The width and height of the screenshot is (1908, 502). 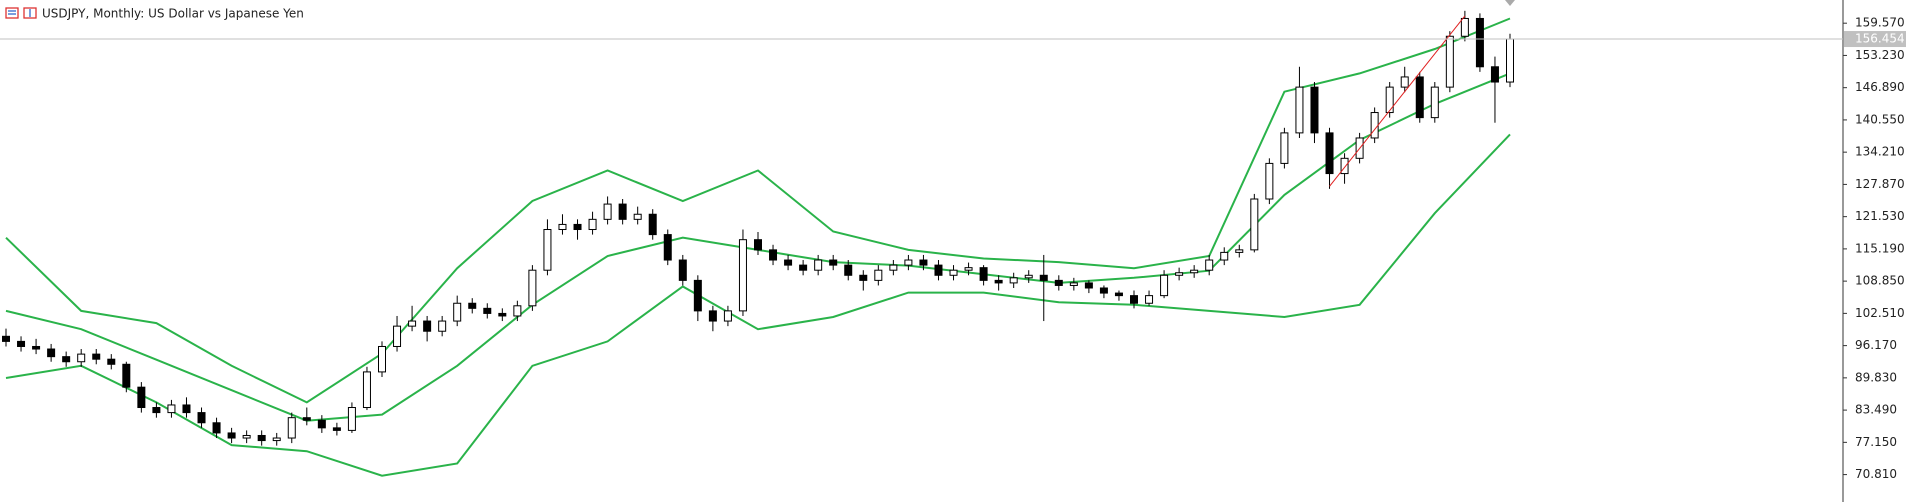 What do you see at coordinates (21, 13) in the screenshot?
I see `symbol-icon` at bounding box center [21, 13].